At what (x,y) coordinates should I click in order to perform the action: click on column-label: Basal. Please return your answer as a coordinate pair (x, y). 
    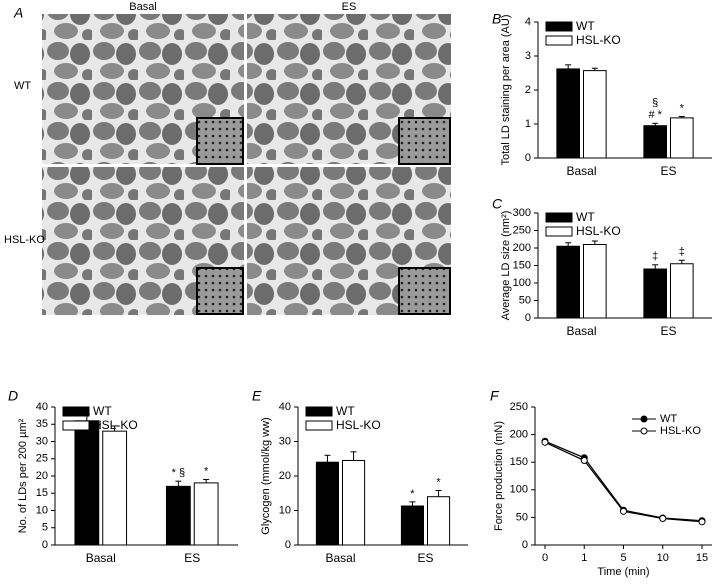
    Looking at the image, I should click on (143, 7).